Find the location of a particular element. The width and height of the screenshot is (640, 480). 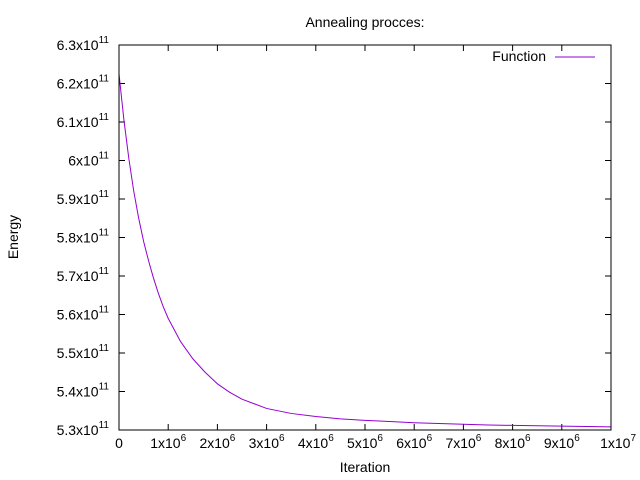

x-axis-label: Iteration is located at coordinates (365, 467).